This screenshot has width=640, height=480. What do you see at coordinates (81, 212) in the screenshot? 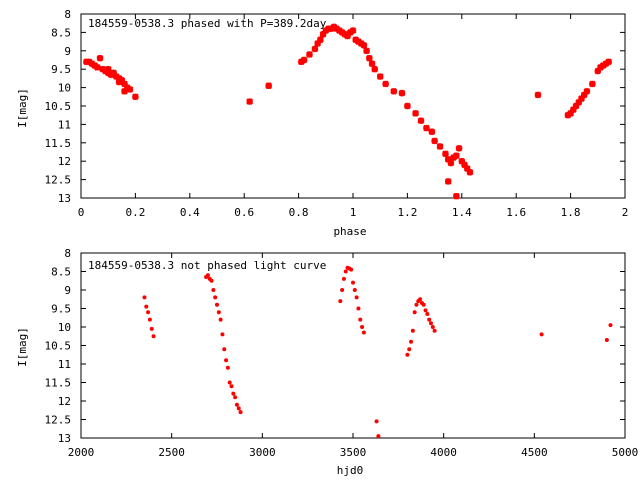
I see `x-tick-label: 0` at bounding box center [81, 212].